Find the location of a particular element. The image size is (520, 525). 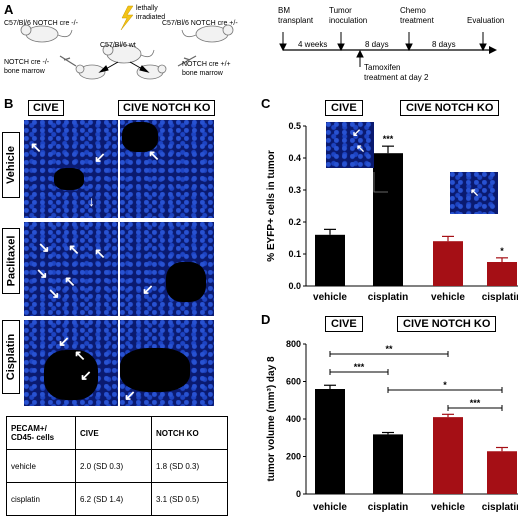

inset-connector is located at coordinates (380, 182).